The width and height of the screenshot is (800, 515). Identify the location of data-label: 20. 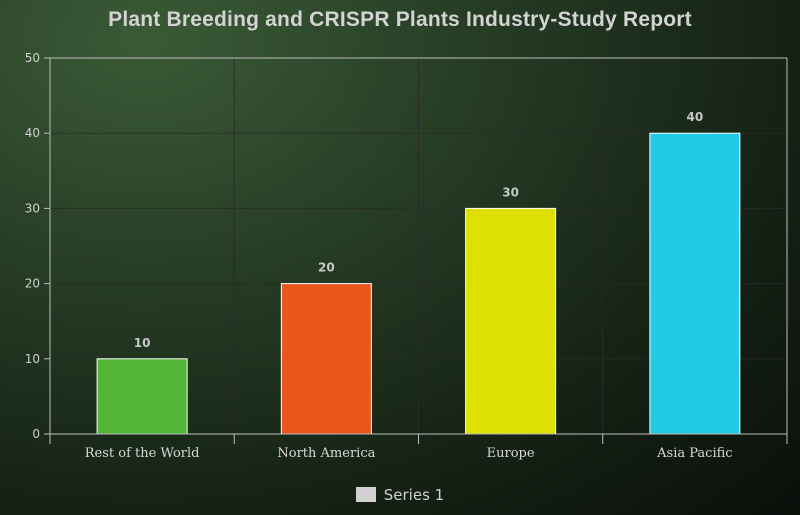
(326, 268).